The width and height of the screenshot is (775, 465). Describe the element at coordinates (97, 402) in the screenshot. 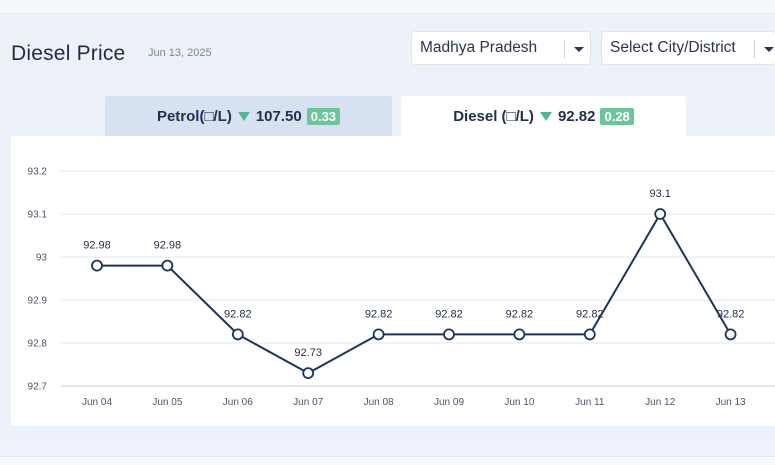

I see `x-tick-label: Jun 04` at that location.